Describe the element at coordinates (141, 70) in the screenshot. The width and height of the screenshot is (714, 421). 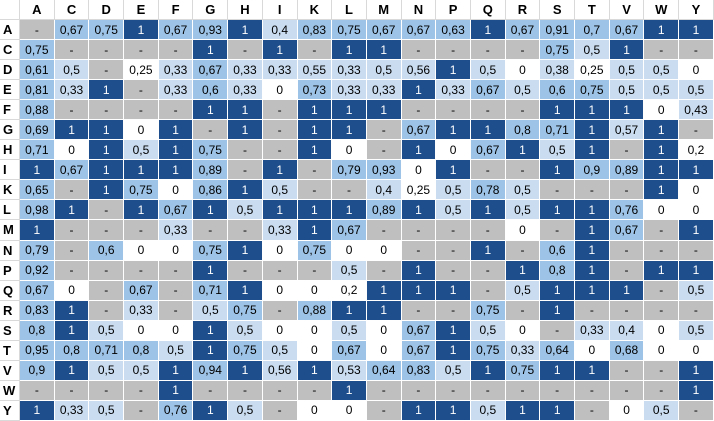
I see `data-cell: 0,25` at that location.